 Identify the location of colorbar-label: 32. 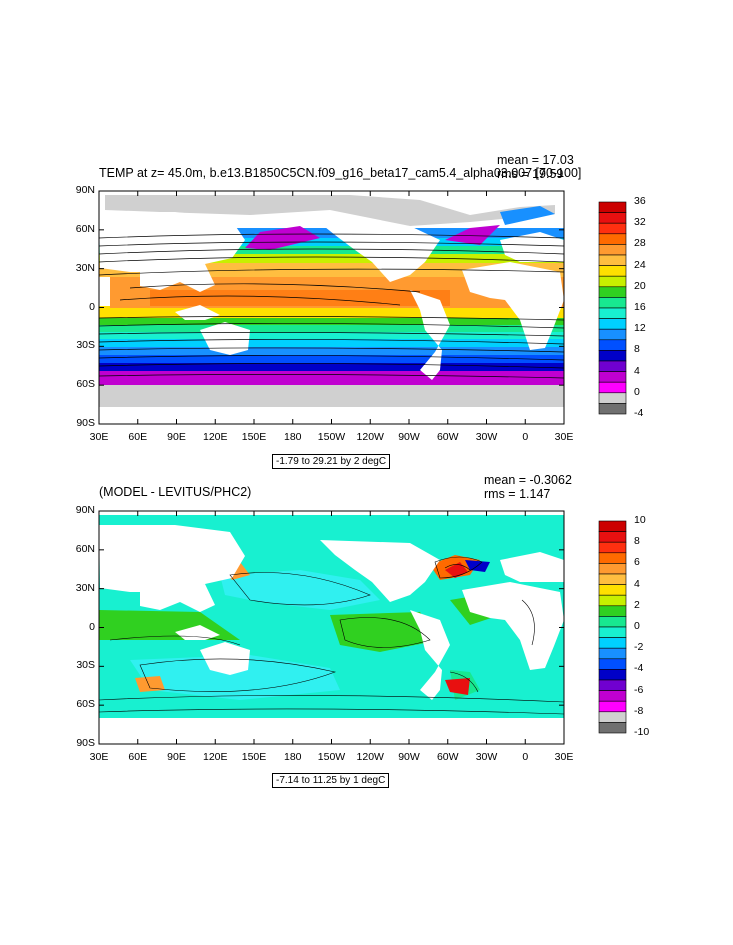
(640, 222).